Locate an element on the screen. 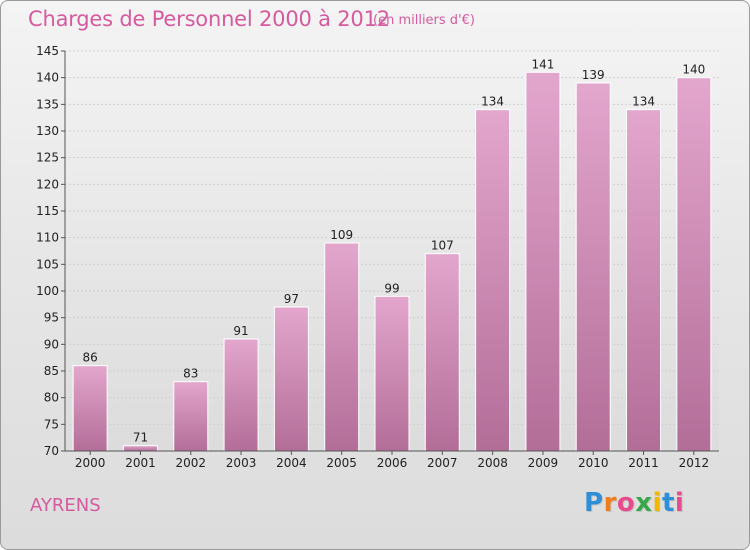 The width and height of the screenshot is (750, 550). y-tick-label: 125 is located at coordinates (47, 158).